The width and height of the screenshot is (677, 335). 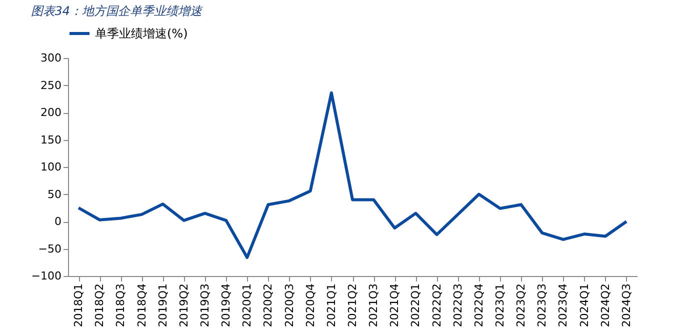 What do you see at coordinates (141, 306) in the screenshot?
I see `x-tick-label: 2018Q4` at bounding box center [141, 306].